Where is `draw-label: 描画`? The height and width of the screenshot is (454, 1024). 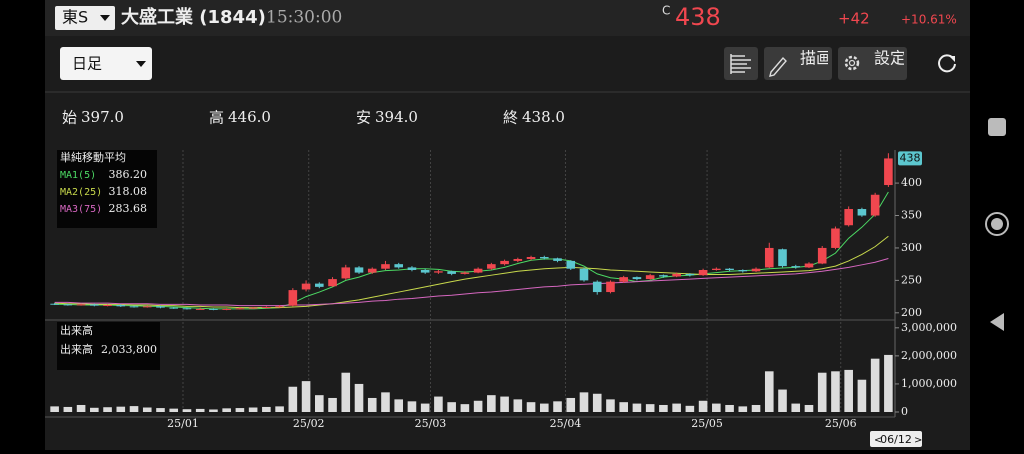
draw-label: 描画 is located at coordinates (816, 58).